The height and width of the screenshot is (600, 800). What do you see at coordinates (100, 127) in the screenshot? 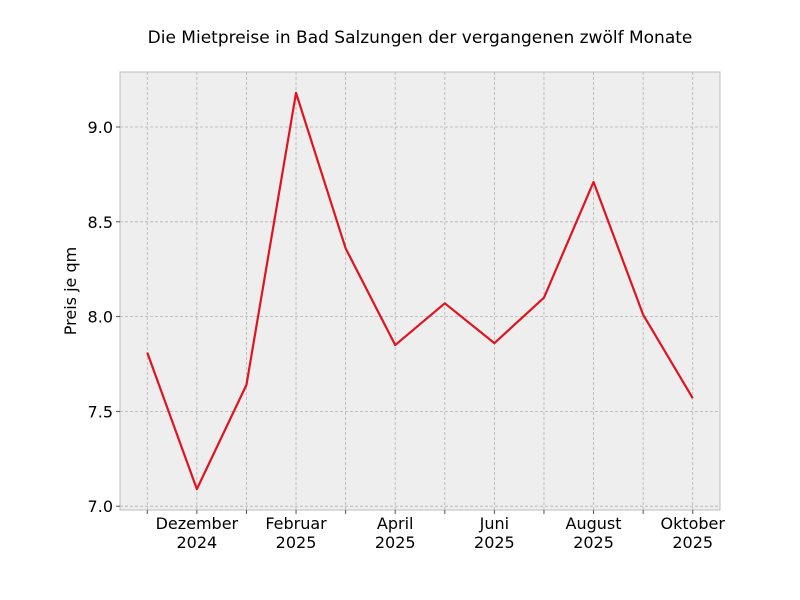
I see `y-tick-label: 9.0` at bounding box center [100, 127].